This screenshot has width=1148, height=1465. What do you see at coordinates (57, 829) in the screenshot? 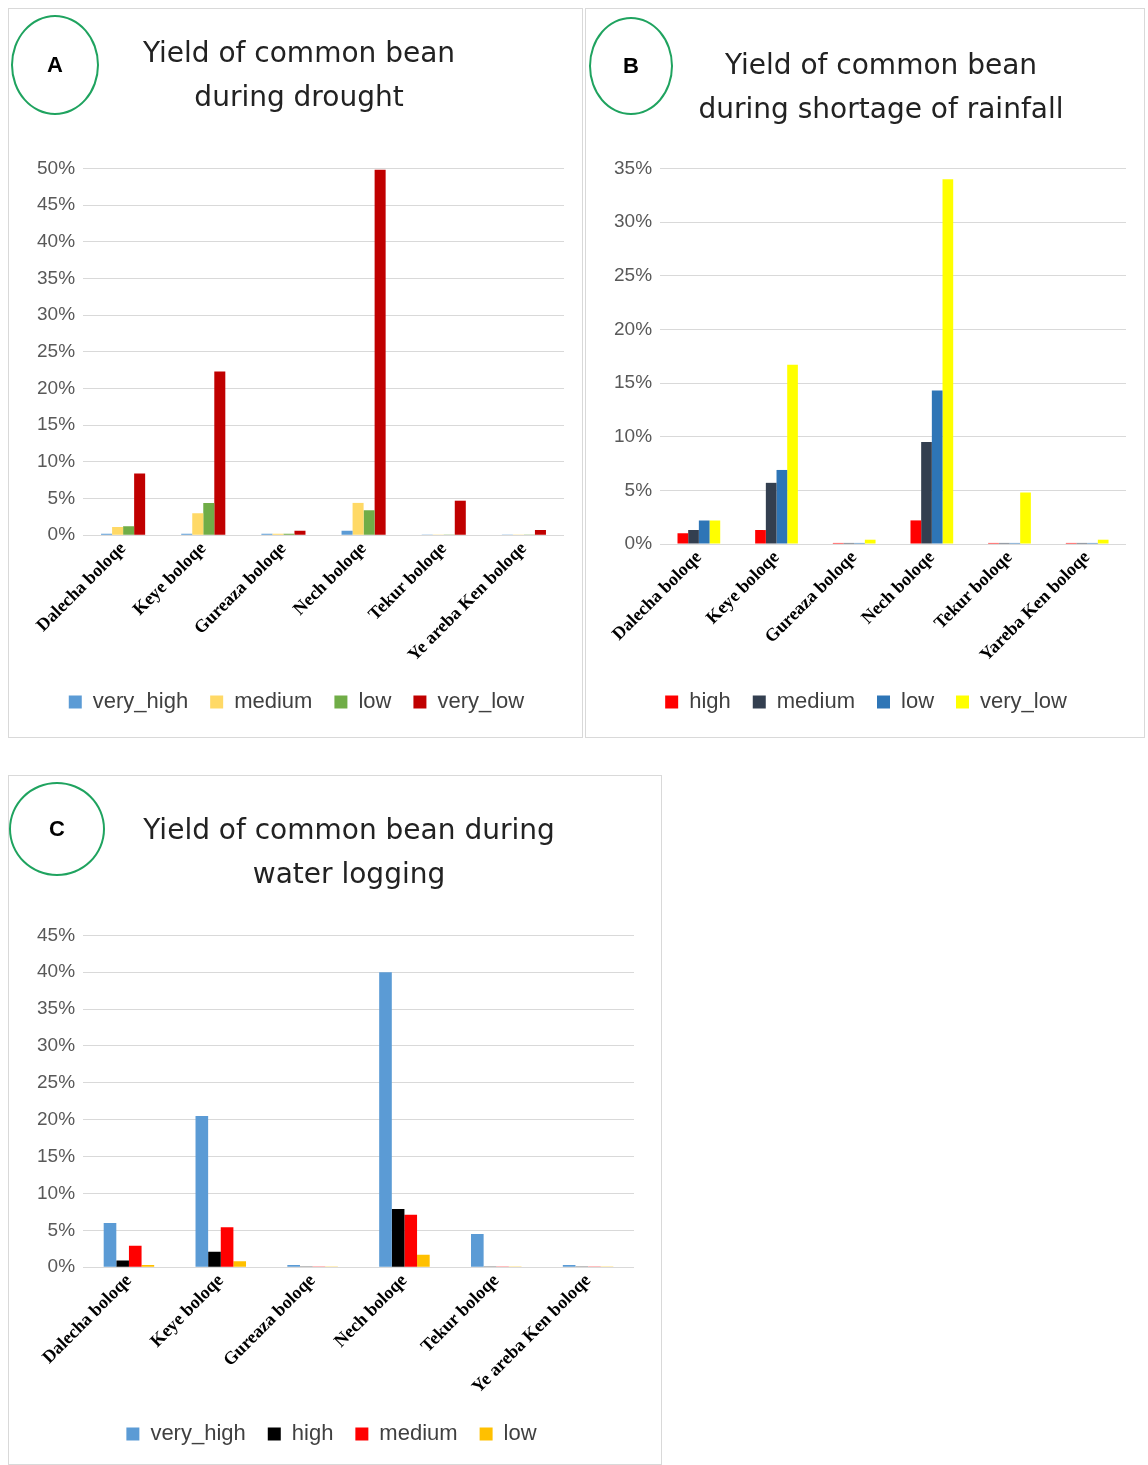
I see `circle-outline: C` at bounding box center [57, 829].